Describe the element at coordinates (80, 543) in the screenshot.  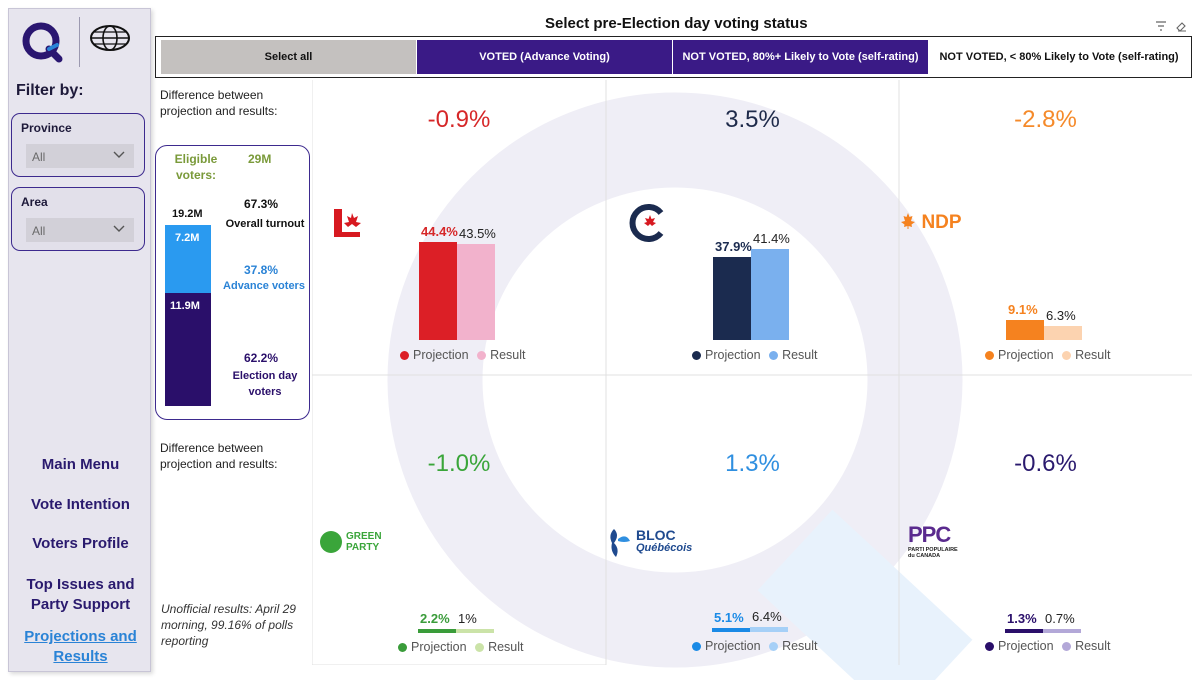
I see `nav-voters-profile: Voters Profile` at that location.